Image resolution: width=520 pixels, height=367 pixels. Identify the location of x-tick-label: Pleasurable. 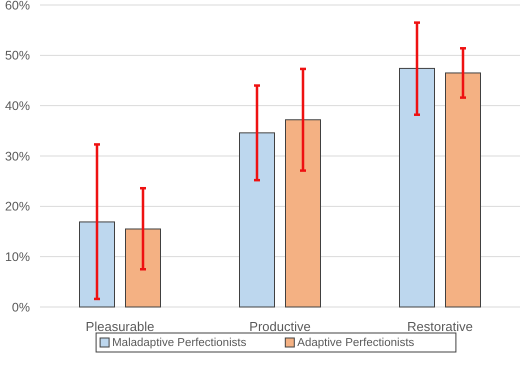
(120, 326).